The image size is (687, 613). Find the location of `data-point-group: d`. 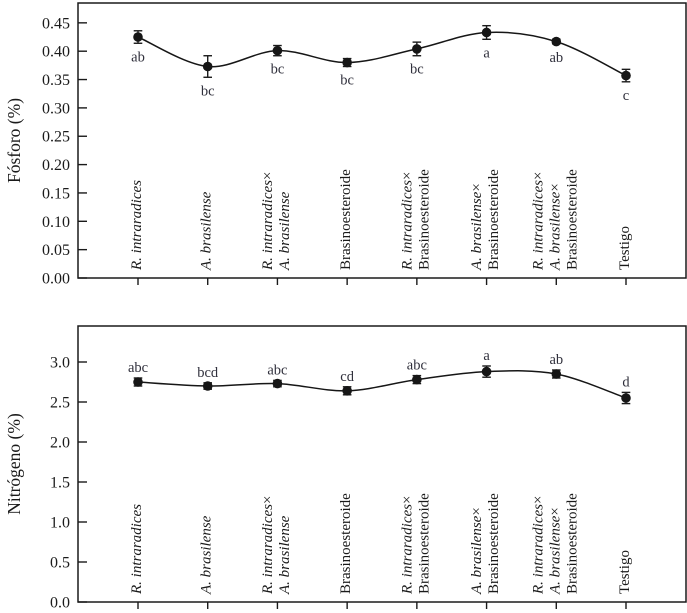

data-point-group: d is located at coordinates (626, 389).